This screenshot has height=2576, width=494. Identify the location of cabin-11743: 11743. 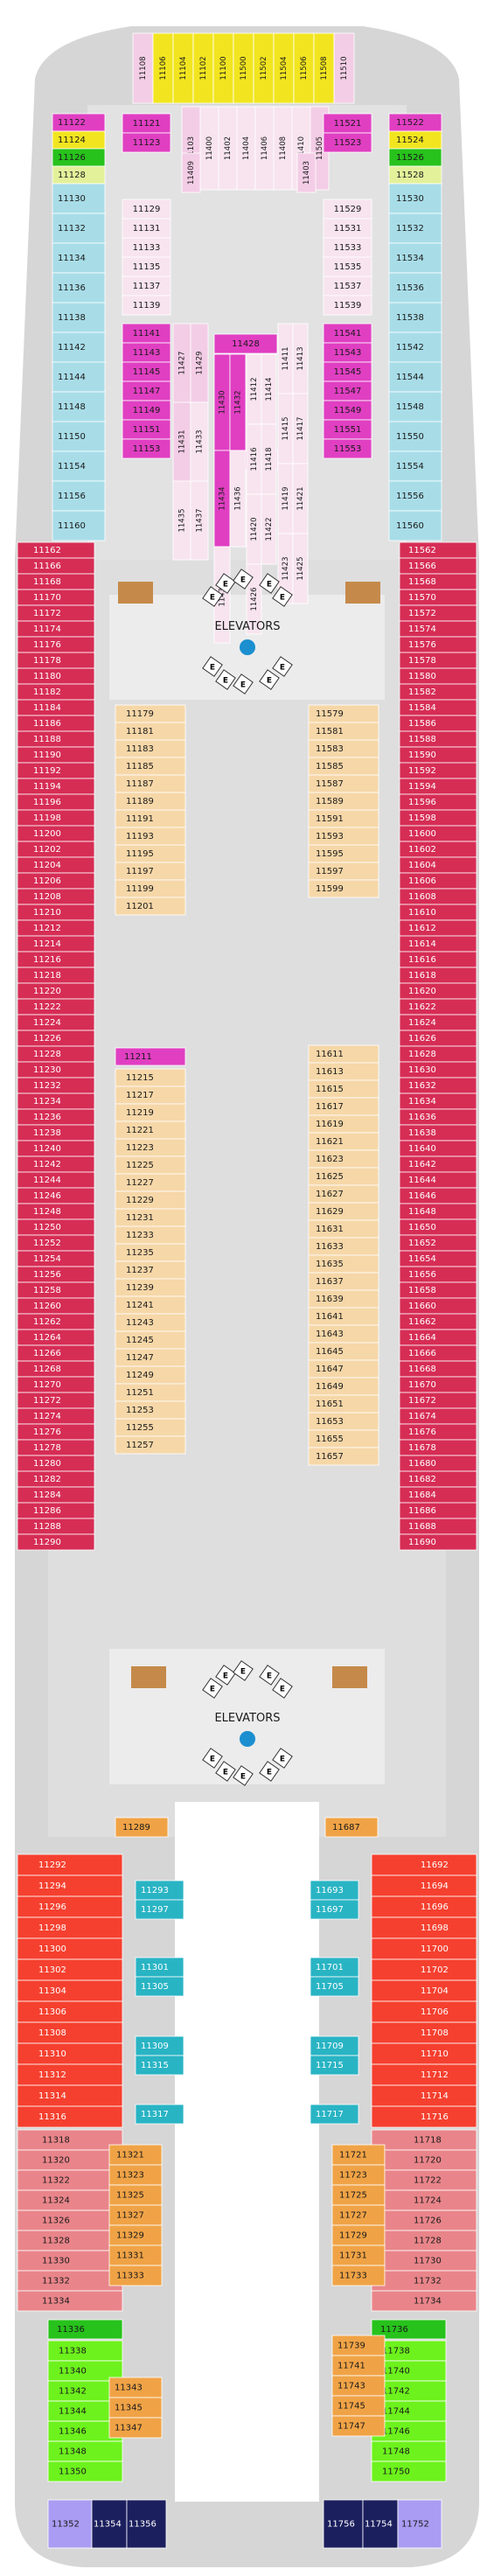
(358, 2386).